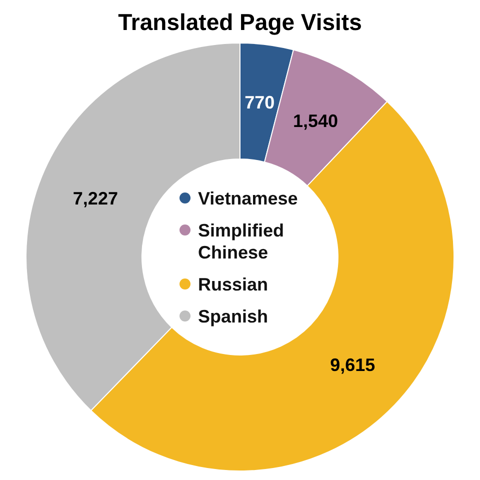 This screenshot has width=480, height=480. I want to click on data-label: 770, so click(259, 102).